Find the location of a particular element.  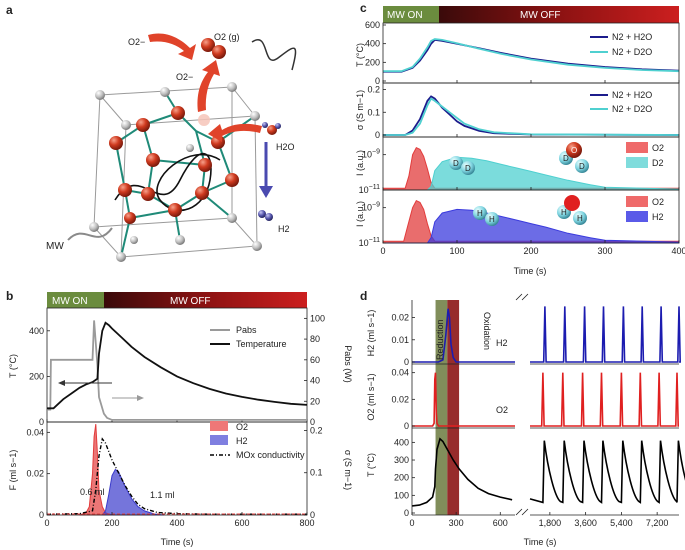

d-H2-y-tick-label: 0 is located at coordinates (406, 362).